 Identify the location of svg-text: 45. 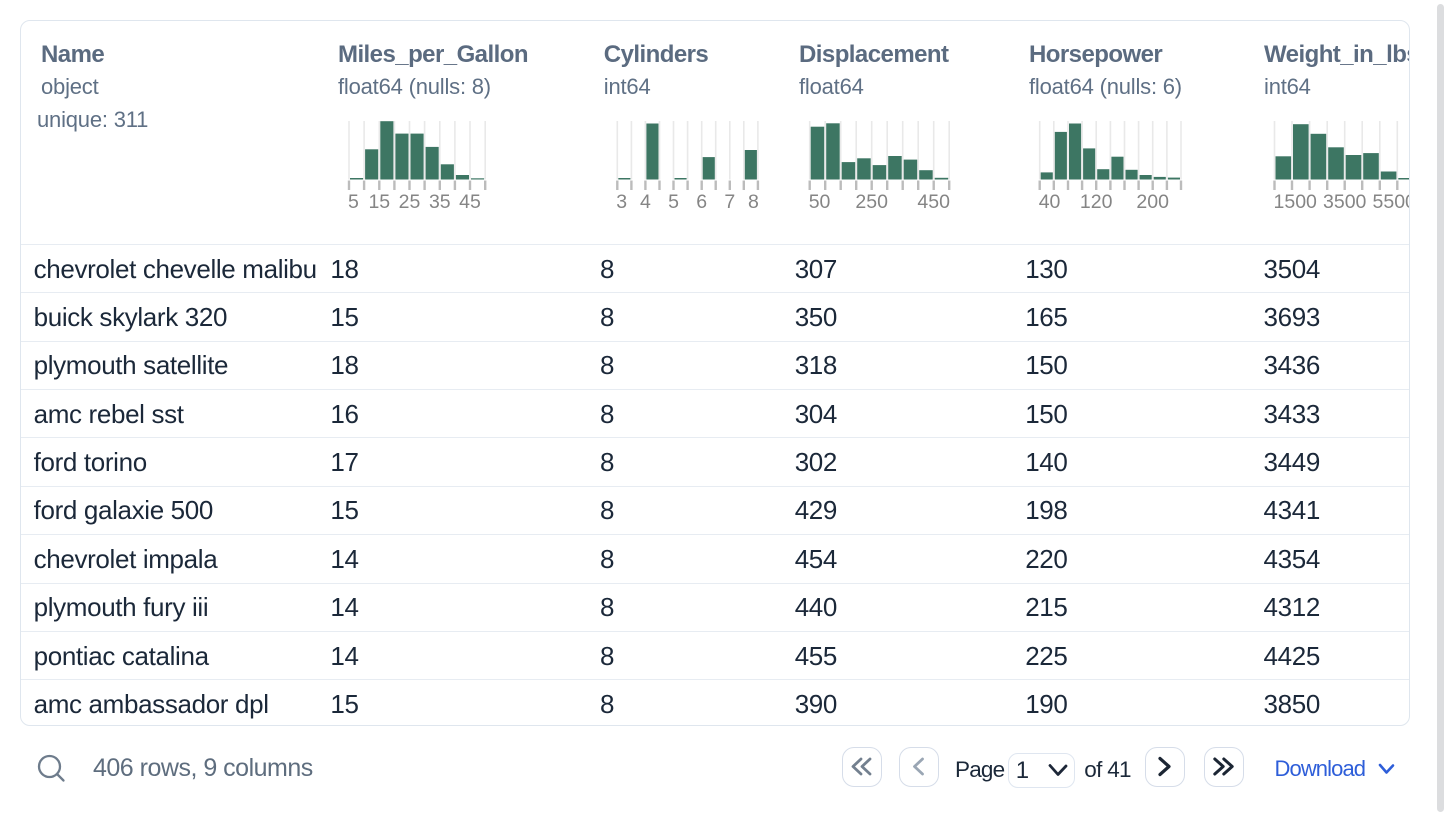
(470, 202).